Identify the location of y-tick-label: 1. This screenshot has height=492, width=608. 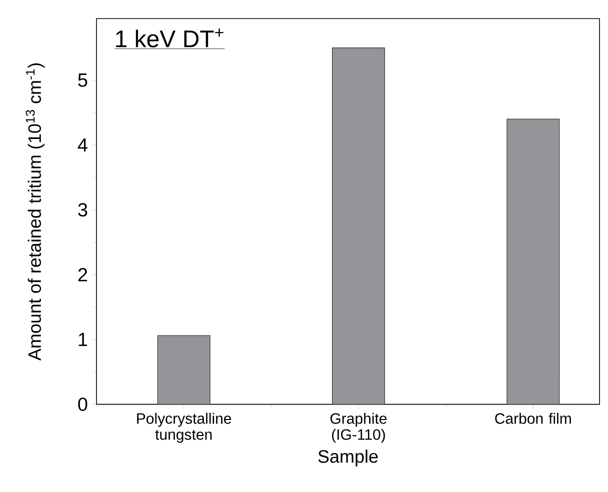
(83, 339).